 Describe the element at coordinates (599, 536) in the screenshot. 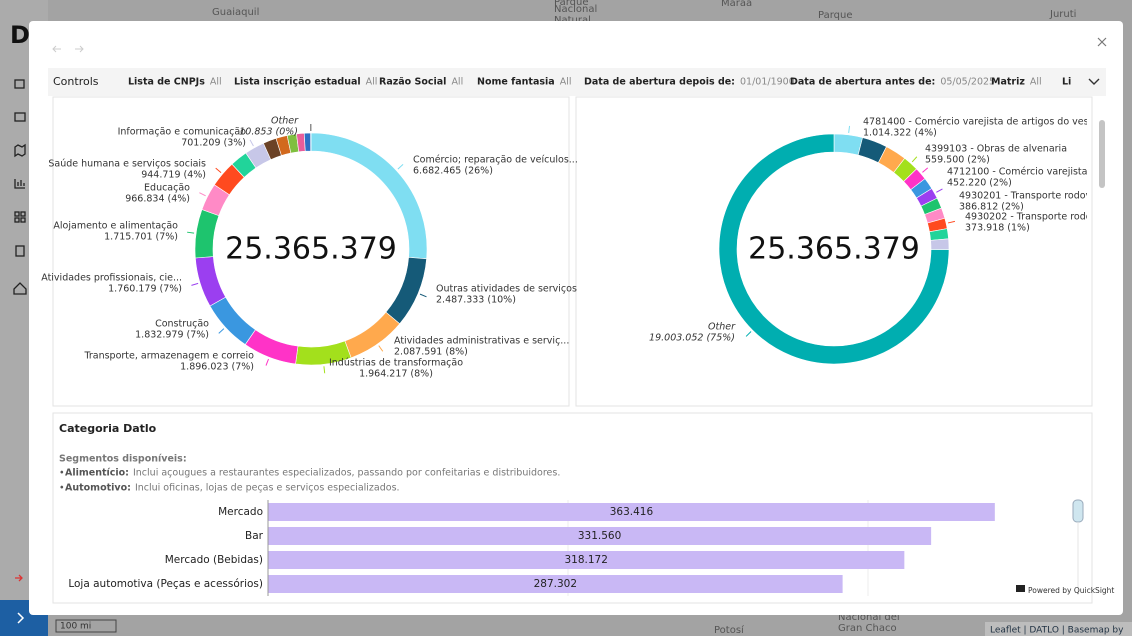

I see `bar-value-label: 331.560` at that location.